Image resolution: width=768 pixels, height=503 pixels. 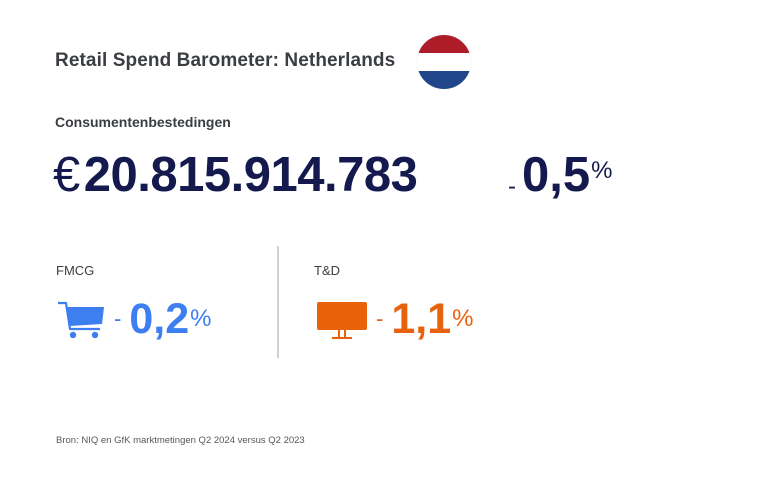 What do you see at coordinates (66, 175) in the screenshot?
I see `currency-symbol: €` at bounding box center [66, 175].